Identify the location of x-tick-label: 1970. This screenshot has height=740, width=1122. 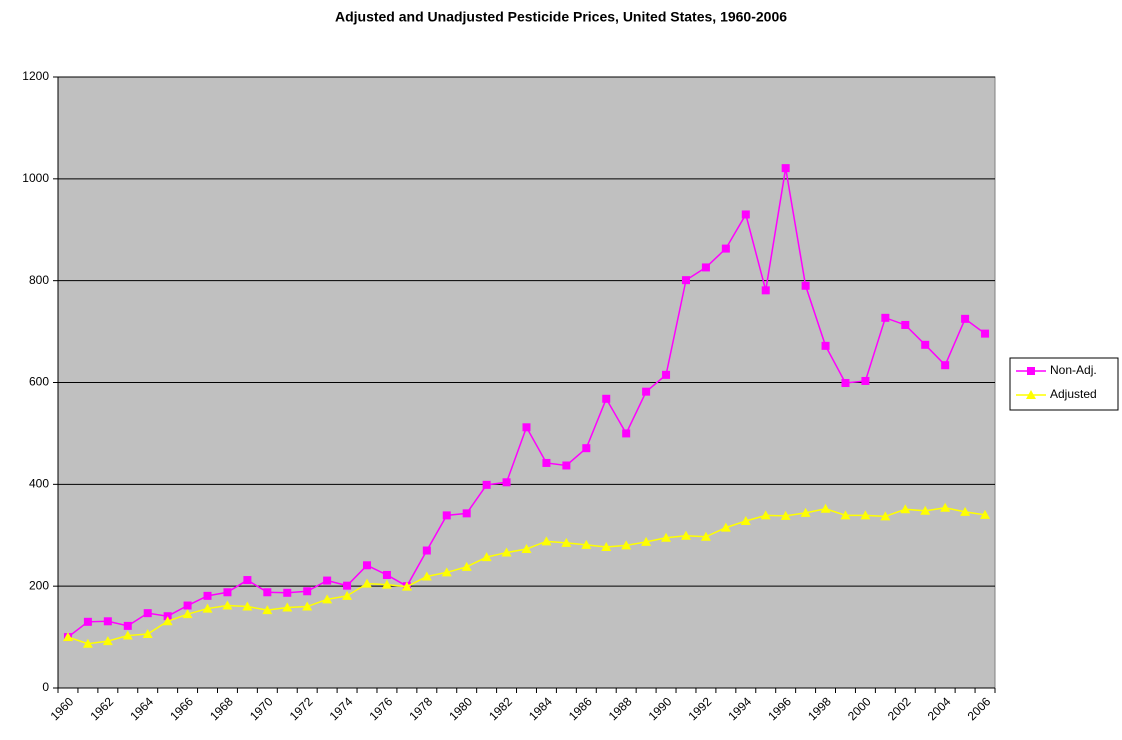
(261, 708).